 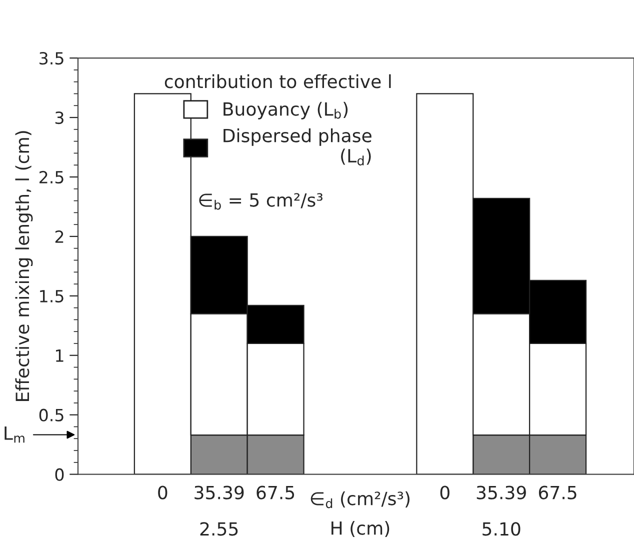 I want to click on y-tick-label: 3, so click(x=59, y=117).